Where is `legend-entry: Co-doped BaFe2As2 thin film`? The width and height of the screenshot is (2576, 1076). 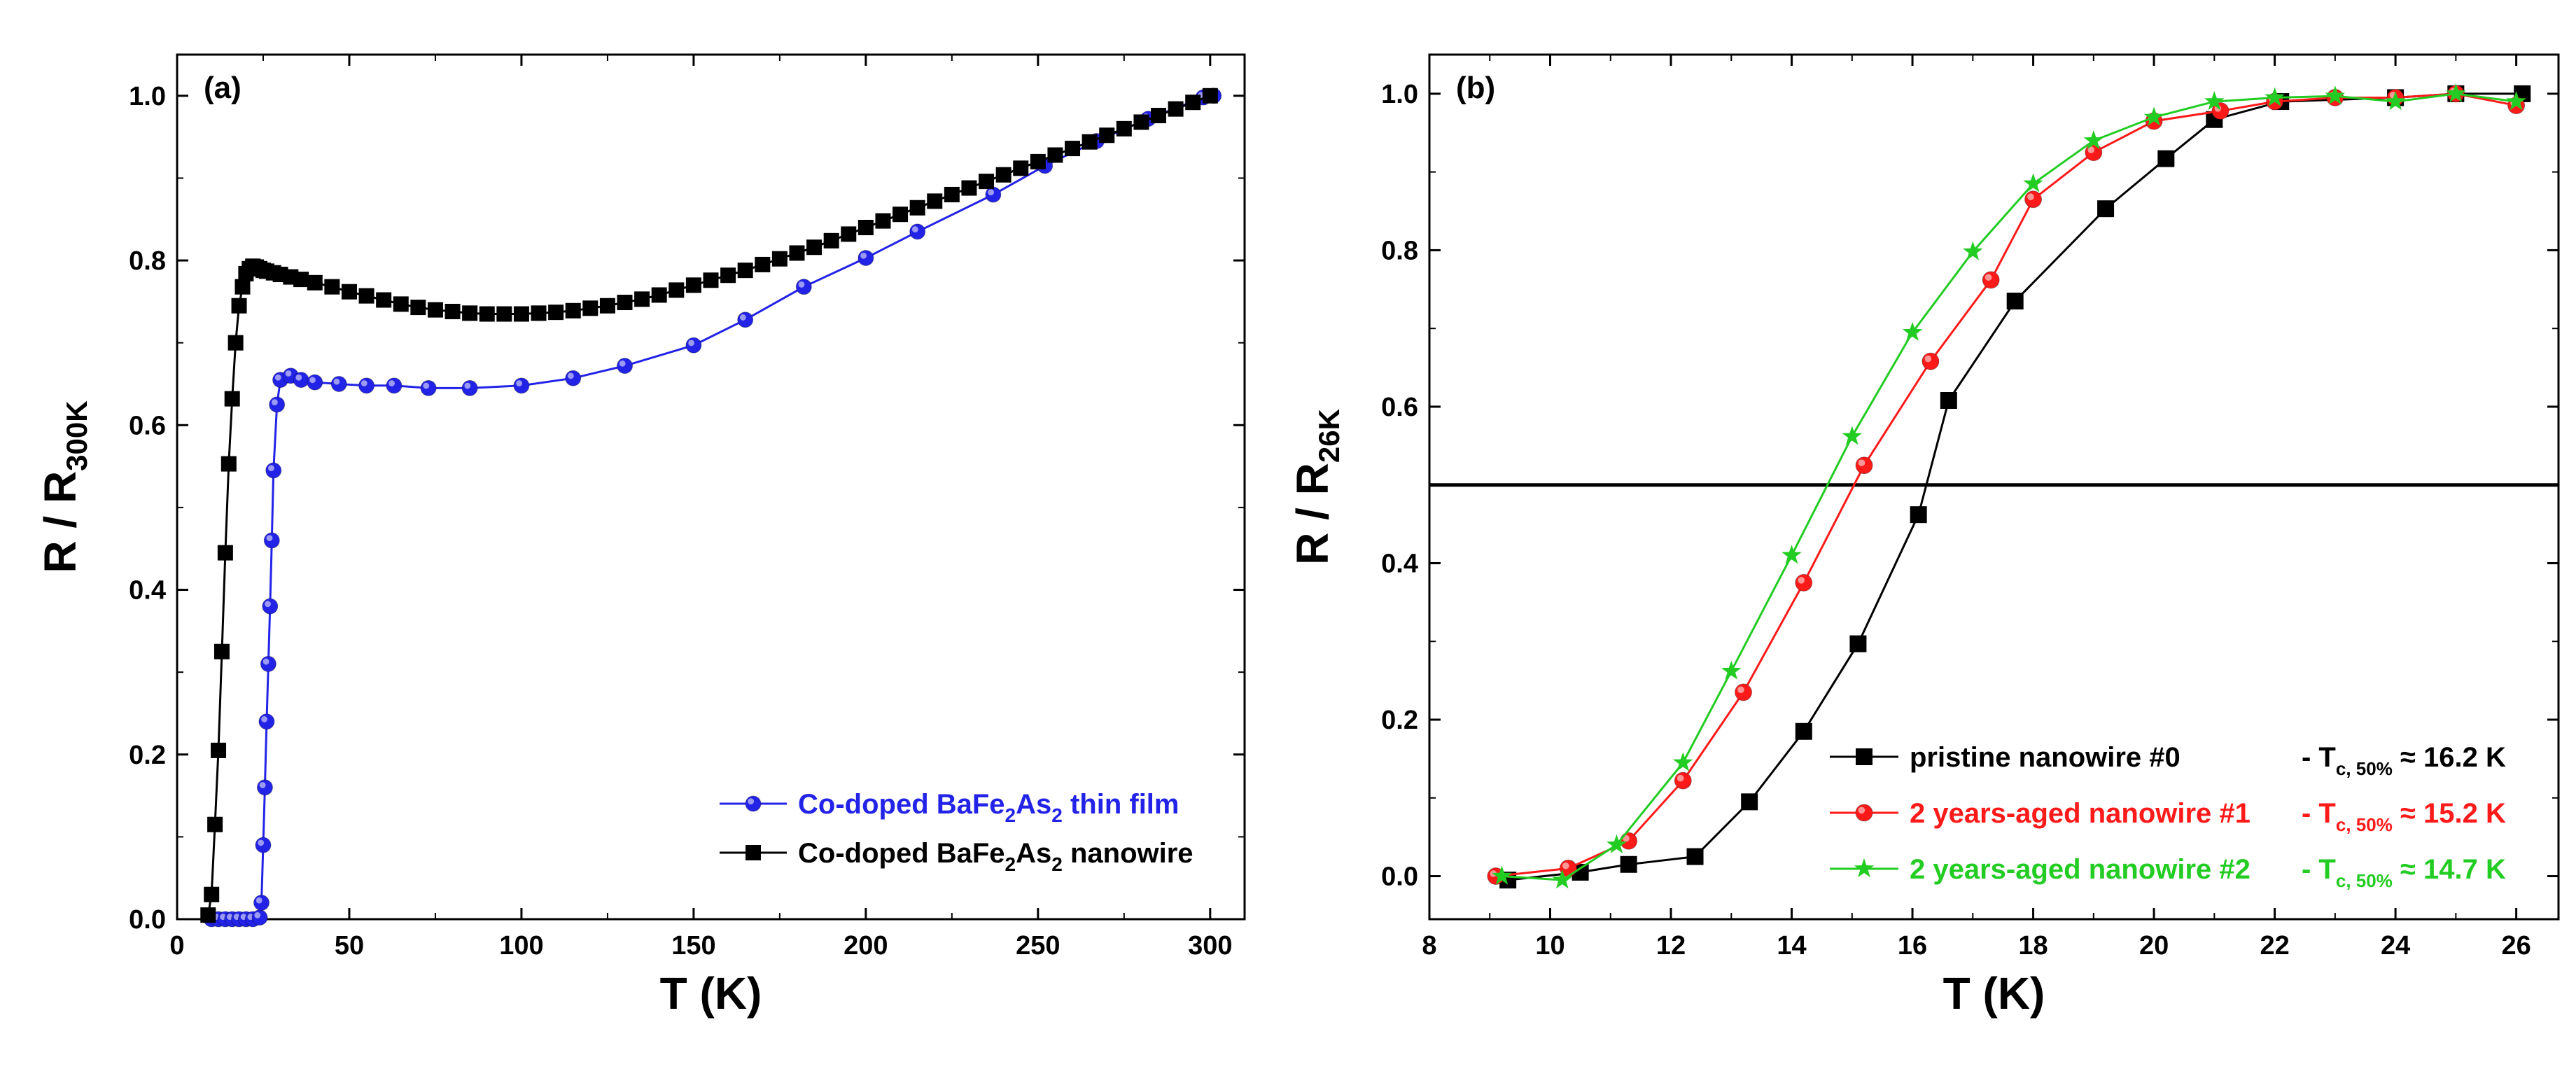
legend-entry: Co-doped BaFe2As2 thin film is located at coordinates (988, 807).